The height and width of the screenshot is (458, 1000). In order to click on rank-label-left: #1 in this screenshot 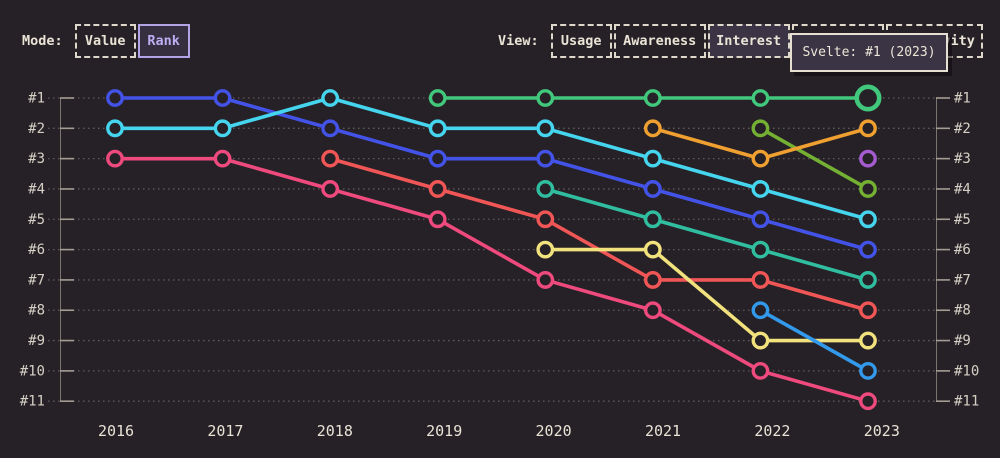, I will do `click(36, 99)`.